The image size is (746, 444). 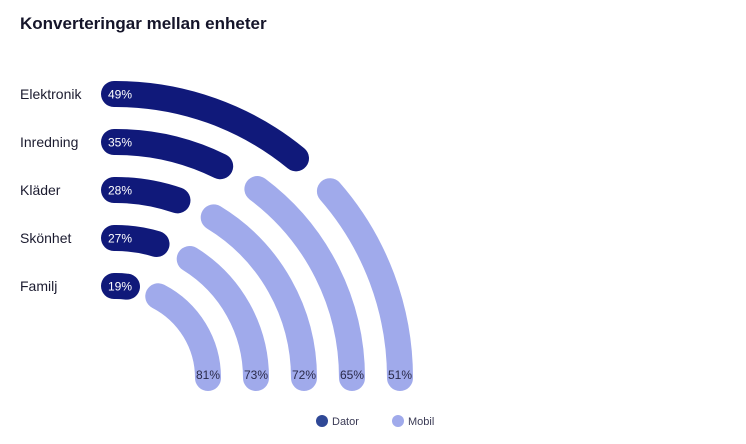 I want to click on data-label-dator-klader: 28%, so click(x=120, y=191).